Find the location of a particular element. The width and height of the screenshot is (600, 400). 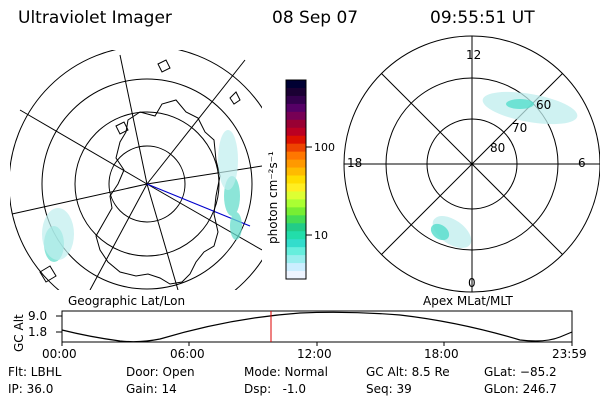

mlt-label-6: 6 is located at coordinates (582, 163).